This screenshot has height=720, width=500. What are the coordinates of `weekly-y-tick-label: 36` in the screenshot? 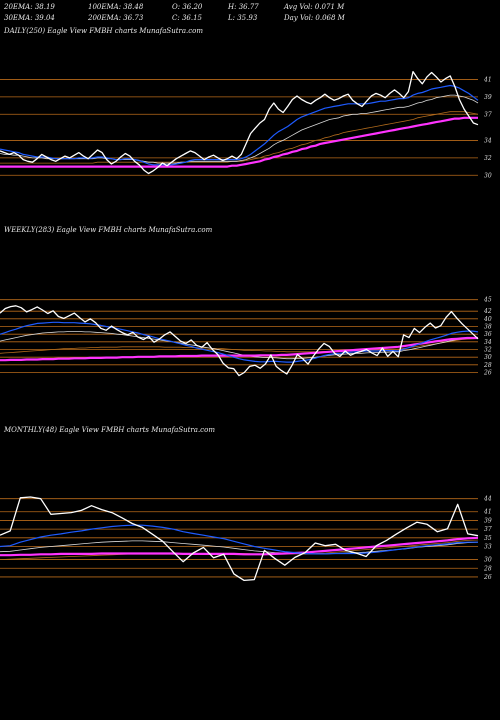 It's located at (488, 334).